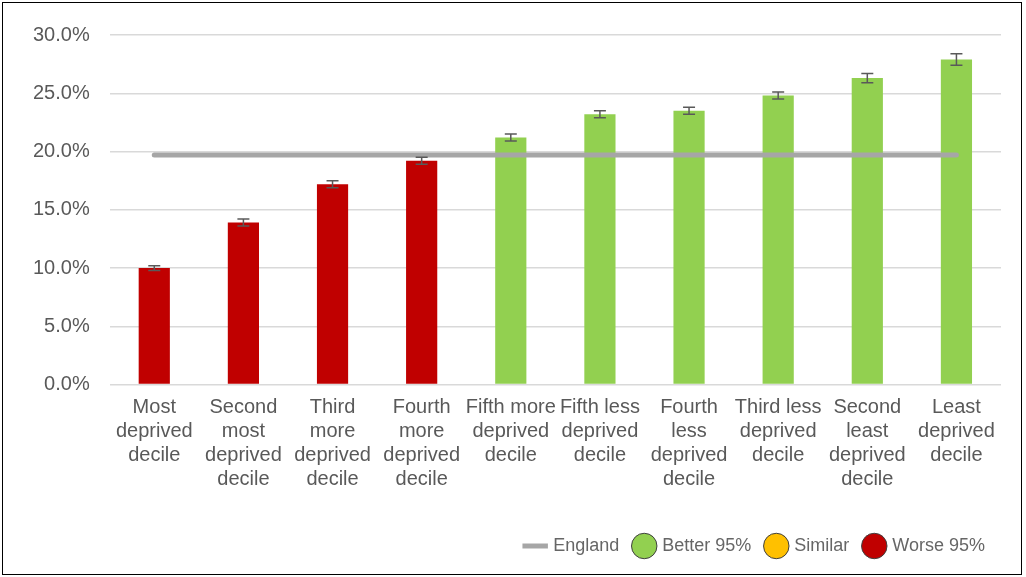  I want to click on x-tick-label: Fifth more deprived decile, so click(510, 430).